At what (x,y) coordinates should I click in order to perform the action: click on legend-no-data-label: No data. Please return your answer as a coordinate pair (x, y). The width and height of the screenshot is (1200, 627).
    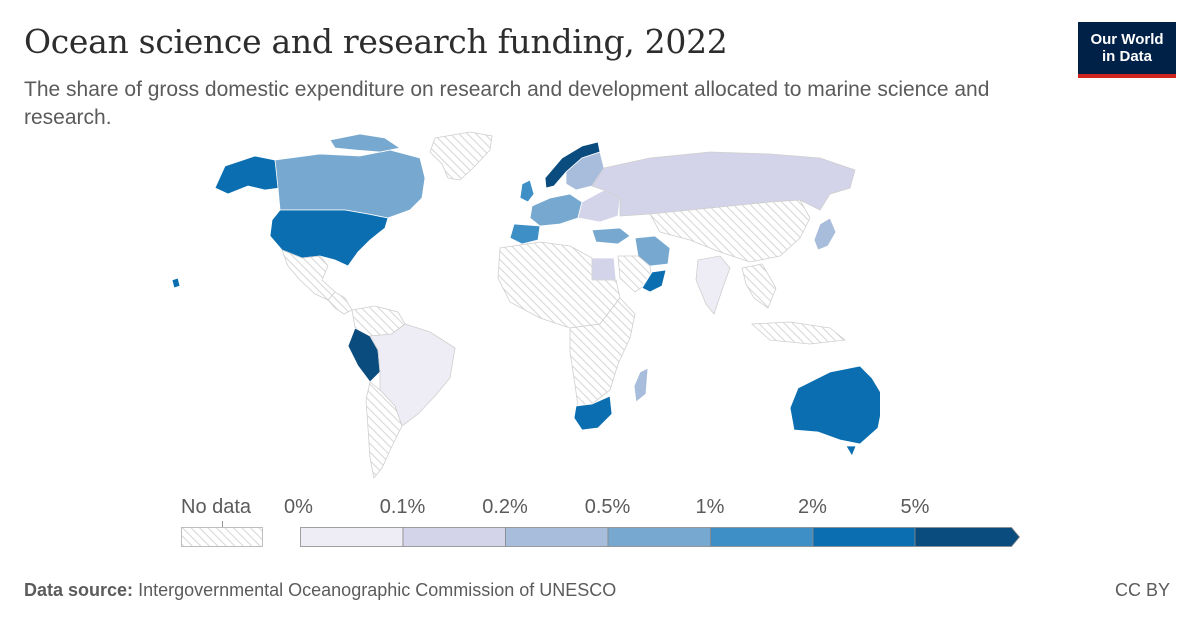
    Looking at the image, I should click on (216, 507).